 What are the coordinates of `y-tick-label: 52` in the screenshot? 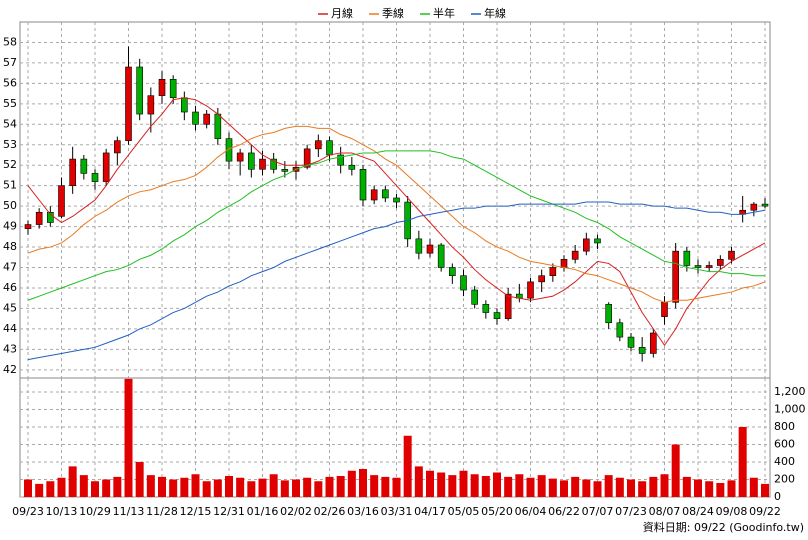 It's located at (10, 164).